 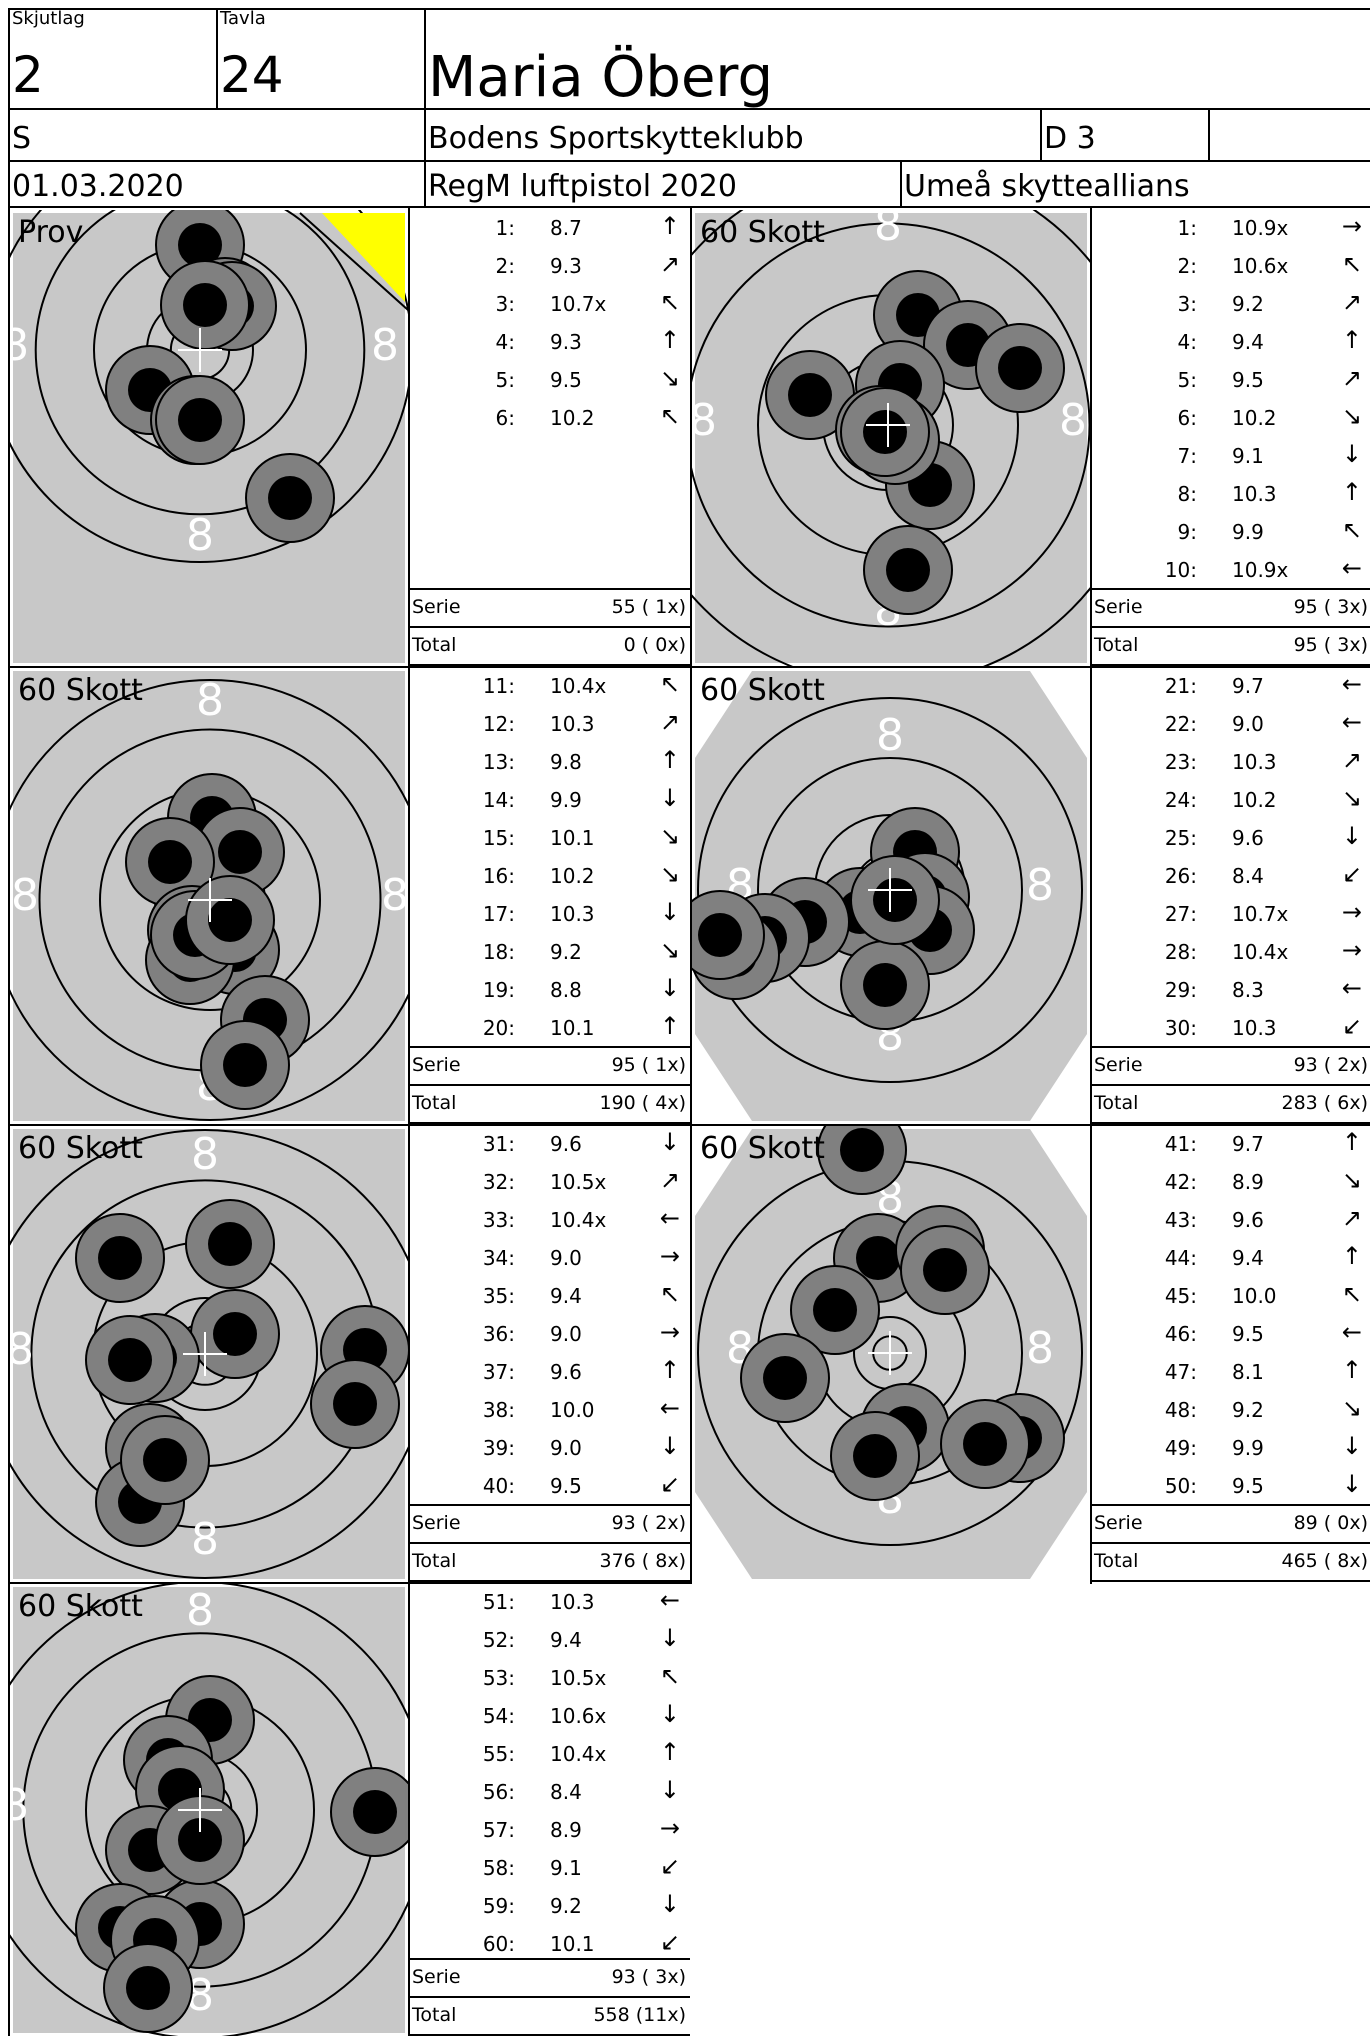 I want to click on shot-score: 9.0, so click(x=1248, y=724).